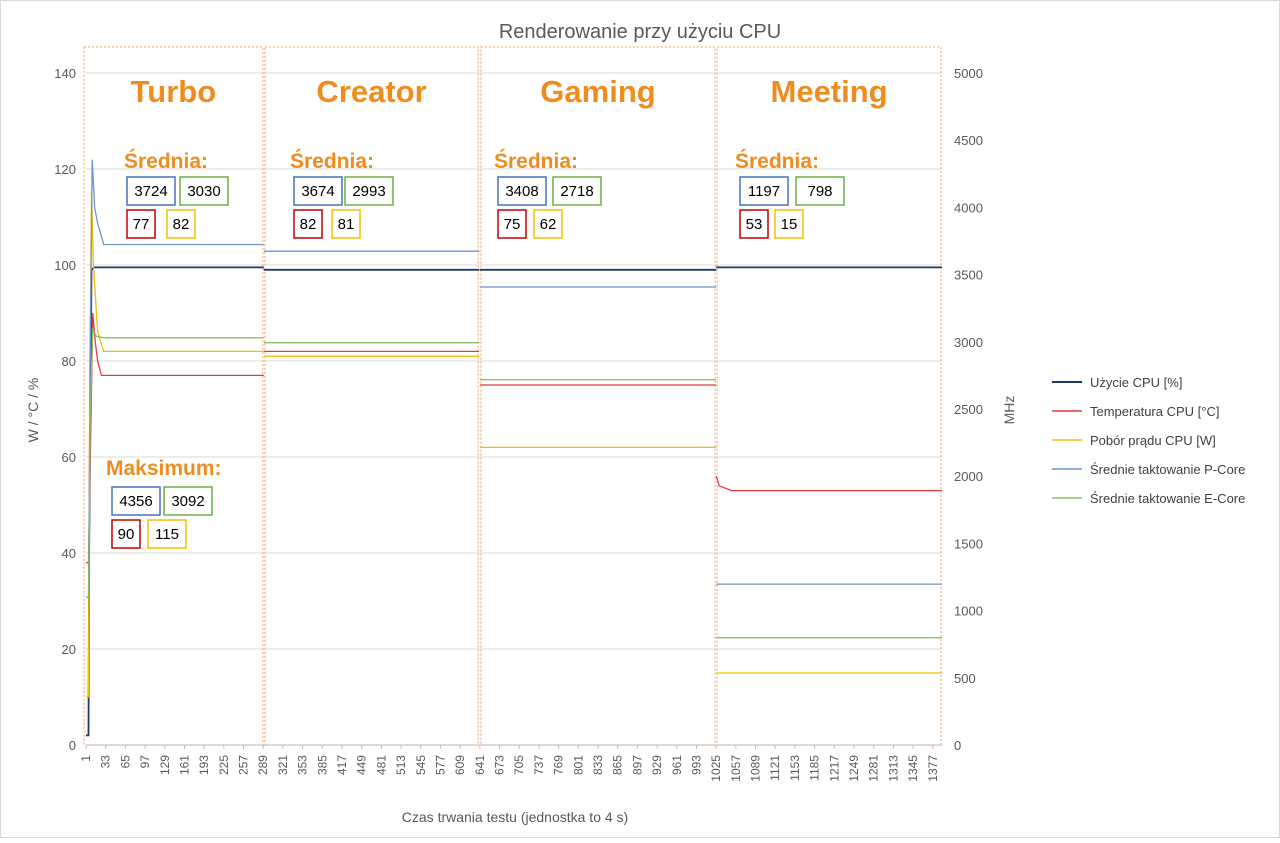 The width and height of the screenshot is (1280, 843). I want to click on legend-entry: Temperatura CPU [°C], so click(1154, 411).